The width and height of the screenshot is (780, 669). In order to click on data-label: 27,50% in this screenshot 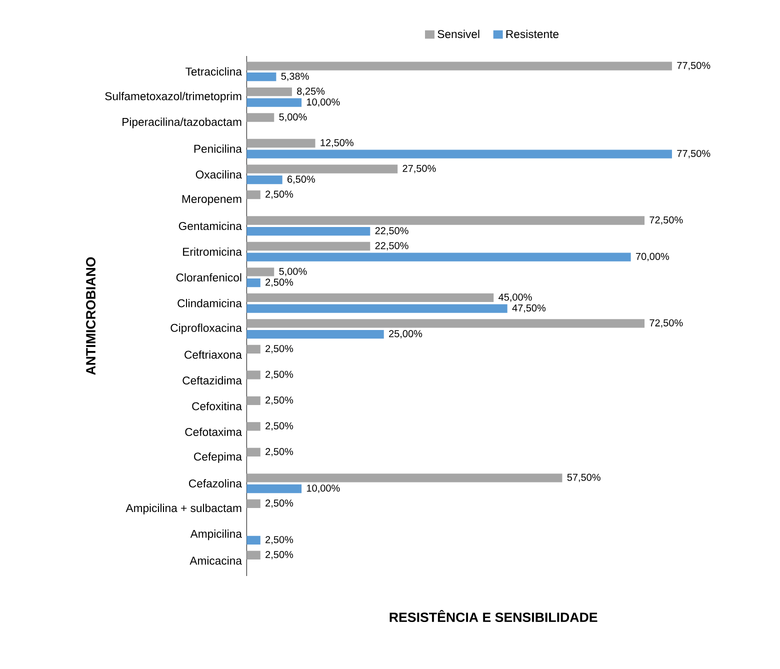, I will do `click(419, 168)`.